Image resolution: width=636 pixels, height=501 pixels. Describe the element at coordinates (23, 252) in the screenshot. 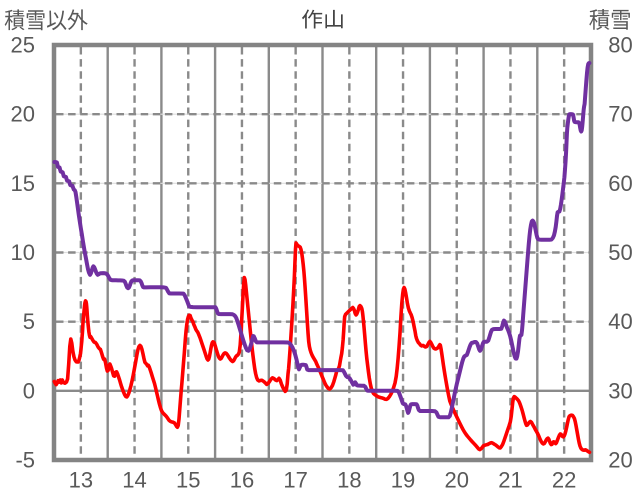

I see `svg-text: 10` at that location.